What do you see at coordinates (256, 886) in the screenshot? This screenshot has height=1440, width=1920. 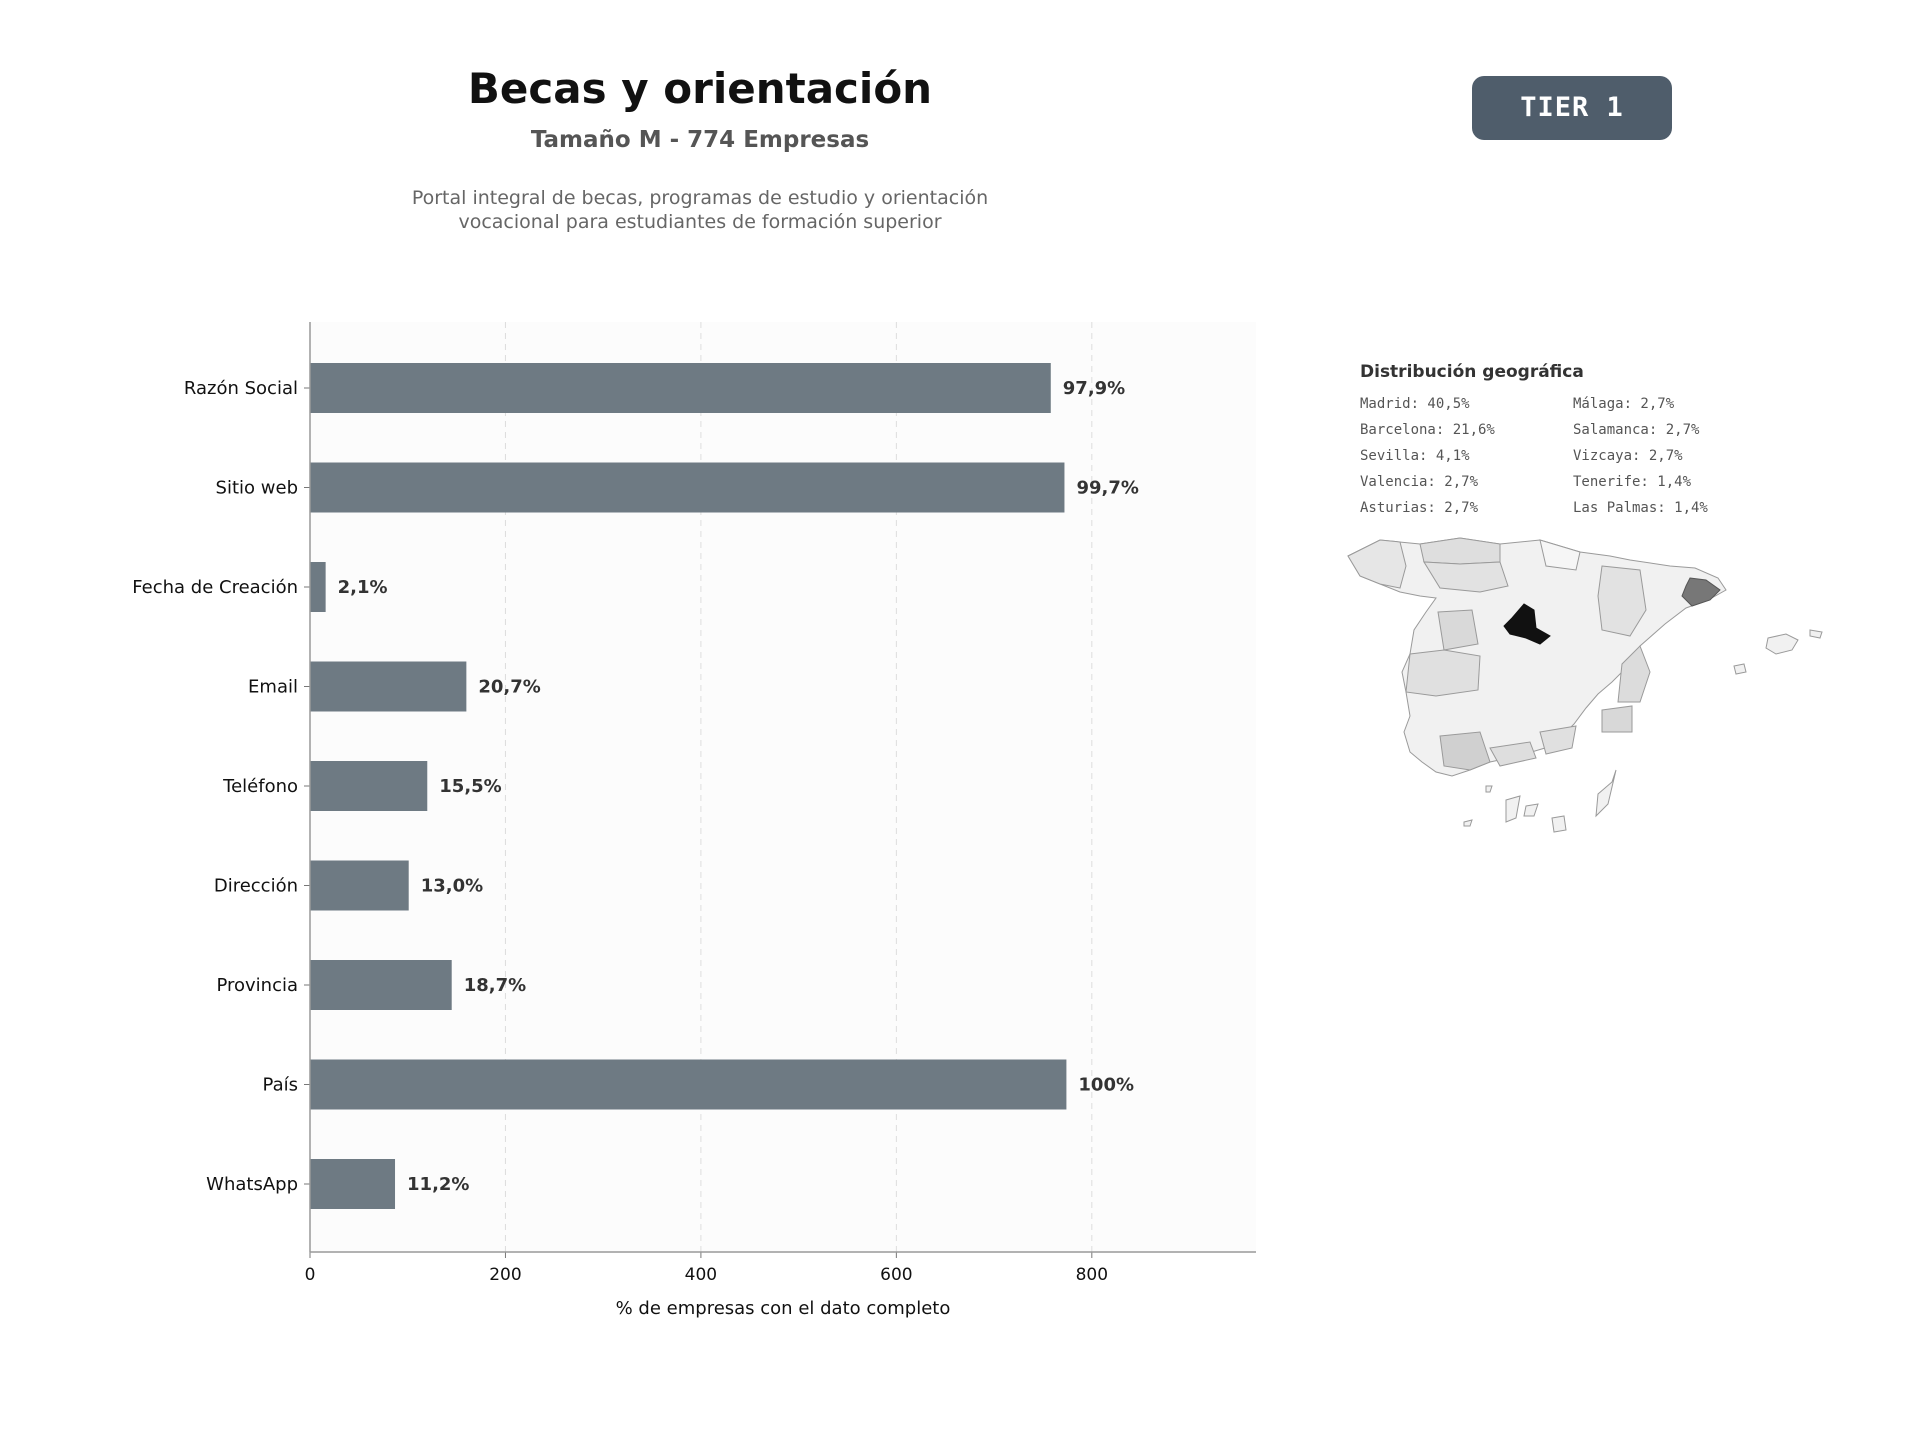 I see `category-label: Dirección` at bounding box center [256, 886].